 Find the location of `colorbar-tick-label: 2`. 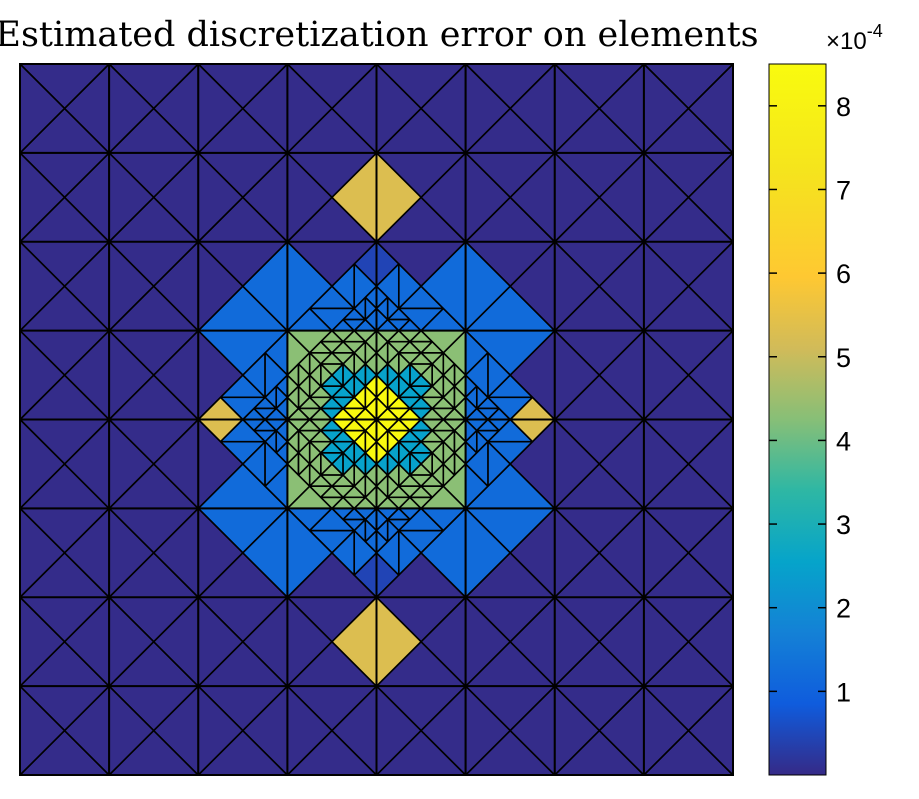

colorbar-tick-label: 2 is located at coordinates (843, 609).